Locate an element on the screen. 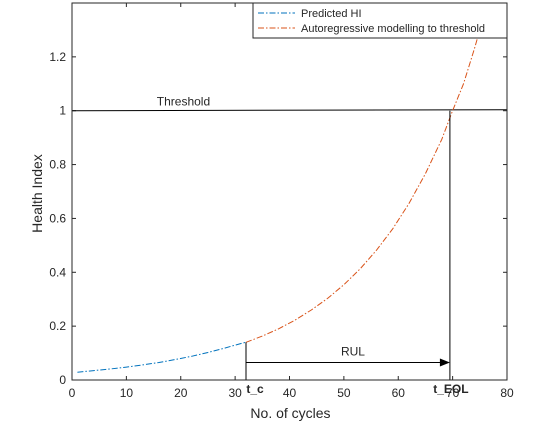  legend-entry-predicted-hi: Predicted HI is located at coordinates (331, 14).